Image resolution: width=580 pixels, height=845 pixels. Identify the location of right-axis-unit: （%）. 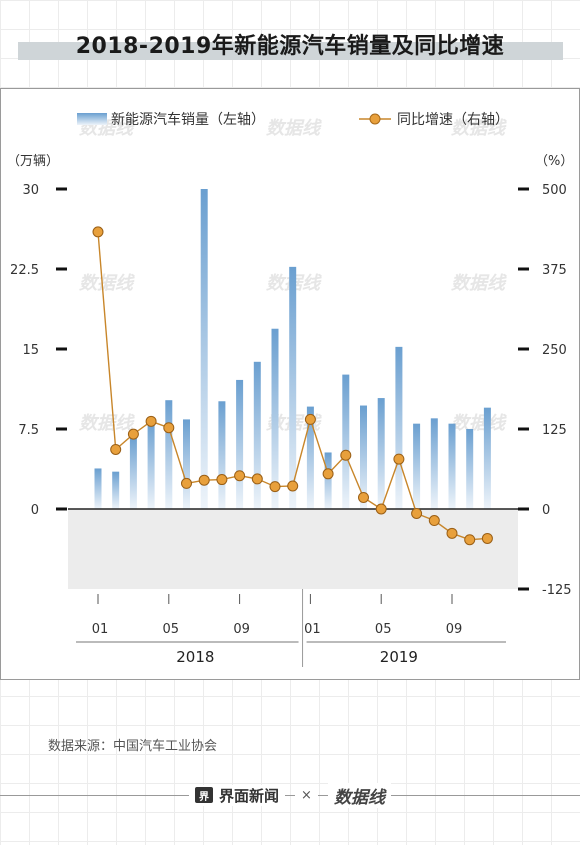
(554, 161).